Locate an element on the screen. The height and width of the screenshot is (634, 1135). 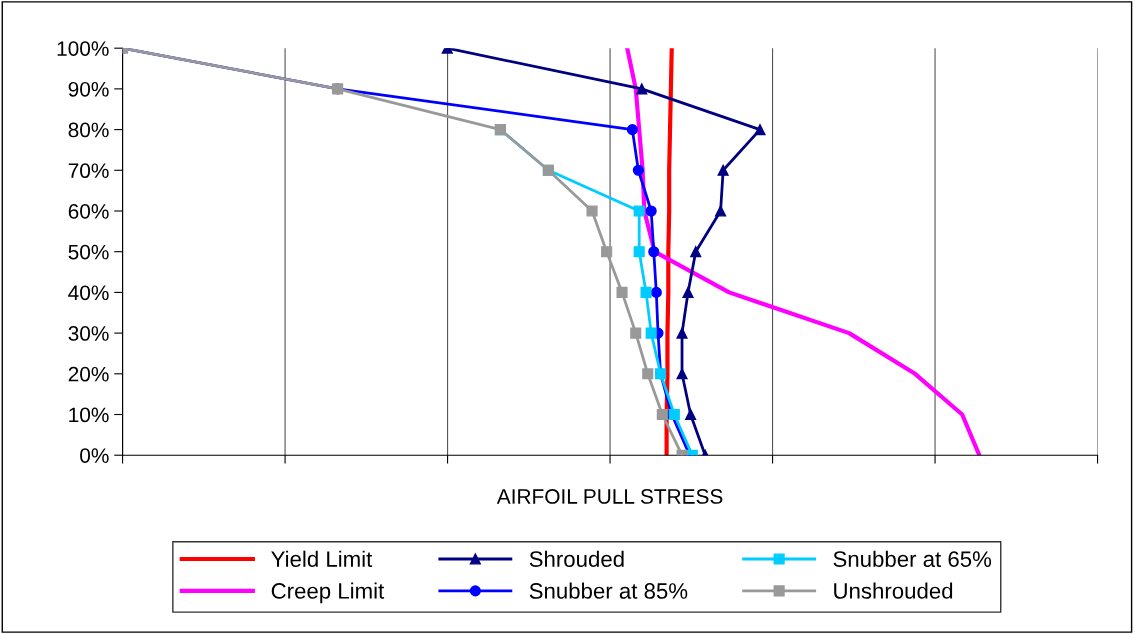
legend-label: Yield Limit is located at coordinates (322, 558).